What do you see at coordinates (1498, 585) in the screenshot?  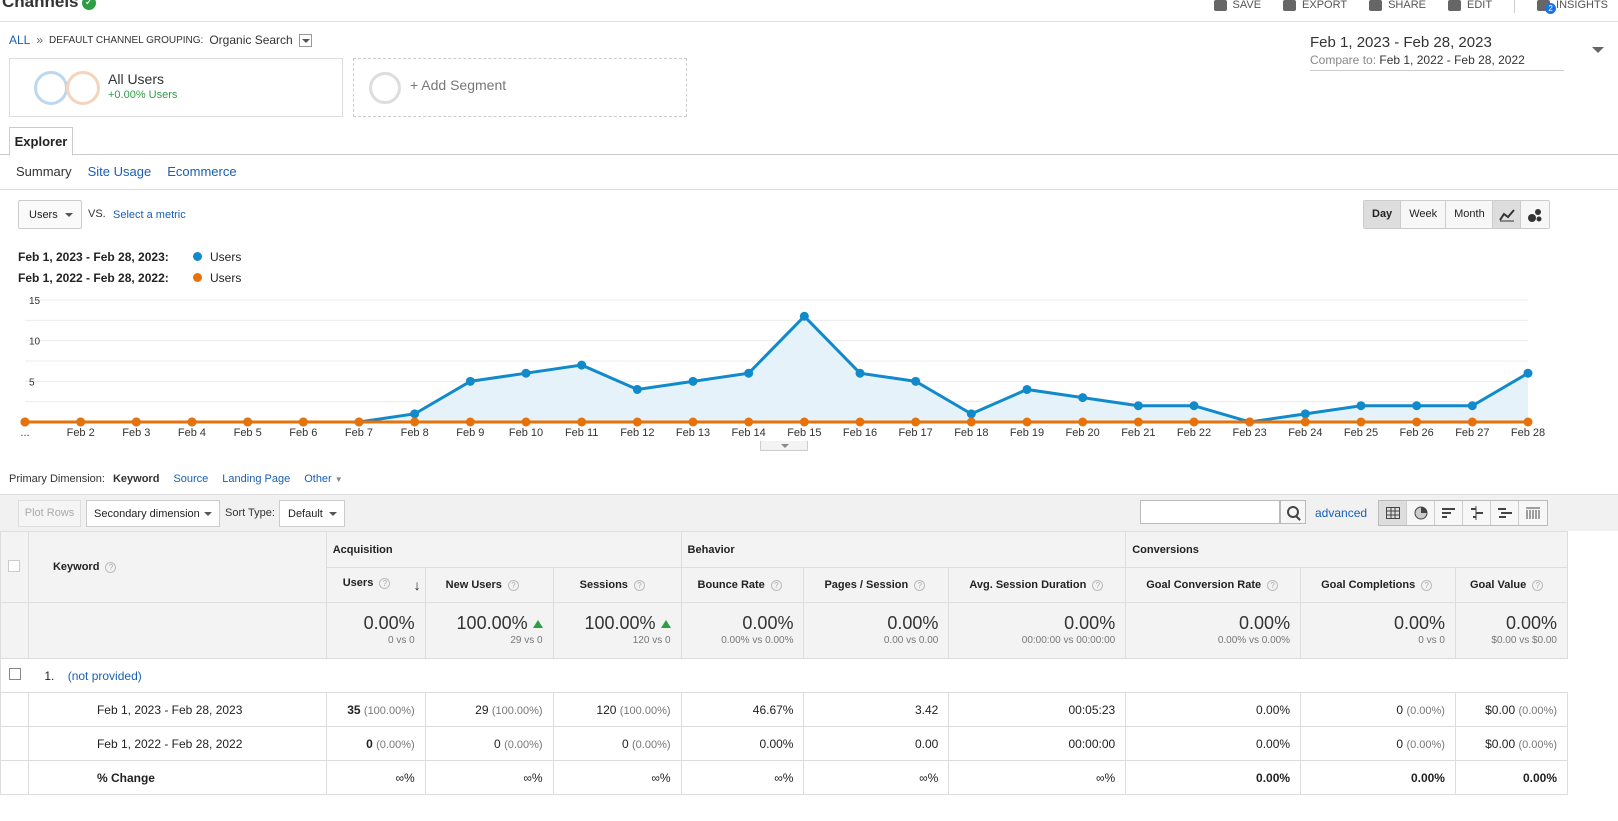 I see `col-label: Goal Value` at bounding box center [1498, 585].